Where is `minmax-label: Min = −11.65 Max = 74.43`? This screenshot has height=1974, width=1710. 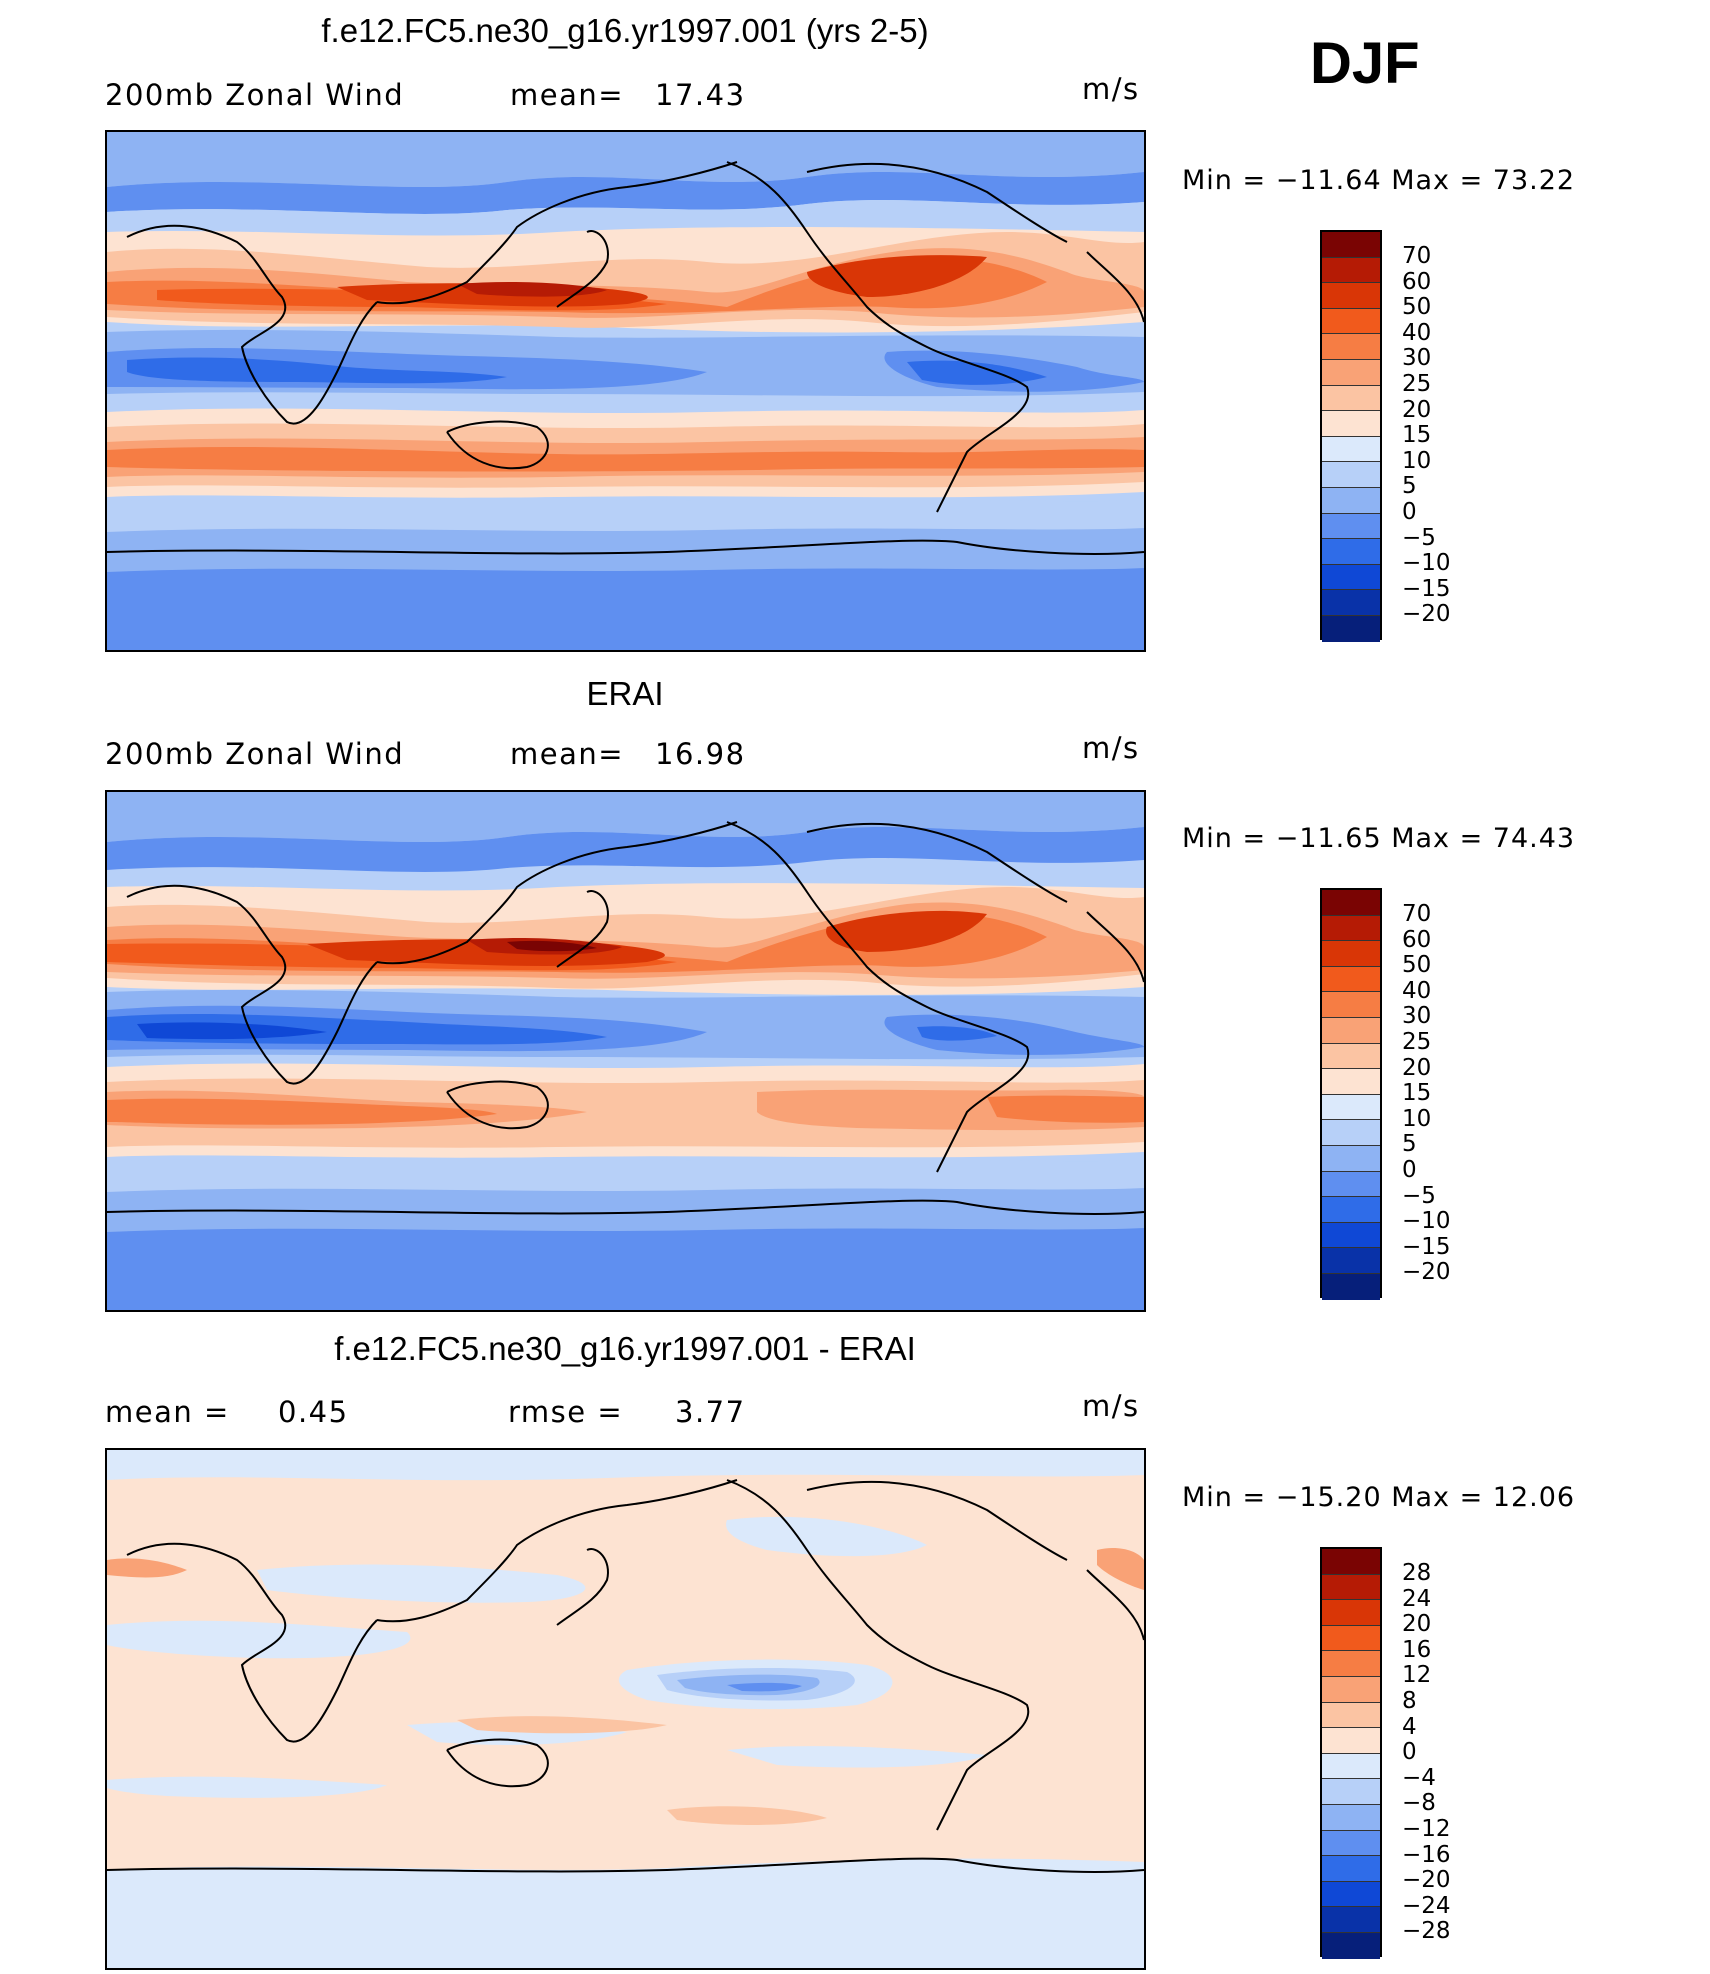
minmax-label: Min = −11.65 Max = 74.43 is located at coordinates (1379, 838).